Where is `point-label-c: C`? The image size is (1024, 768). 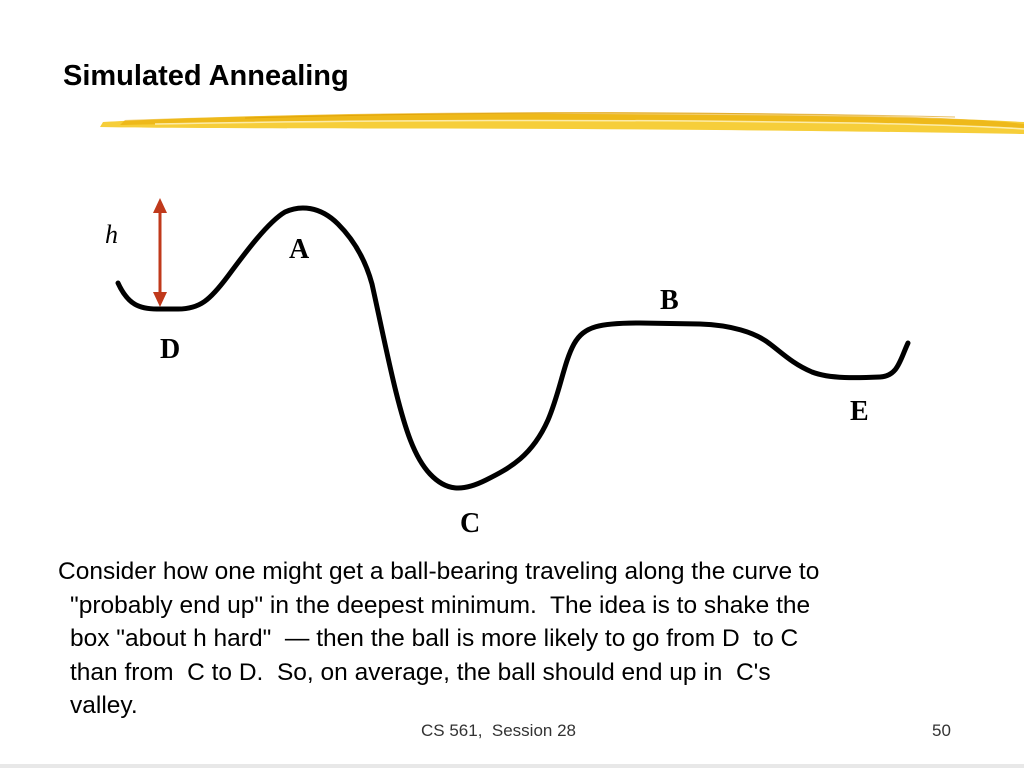
point-label-c: C is located at coordinates (470, 523).